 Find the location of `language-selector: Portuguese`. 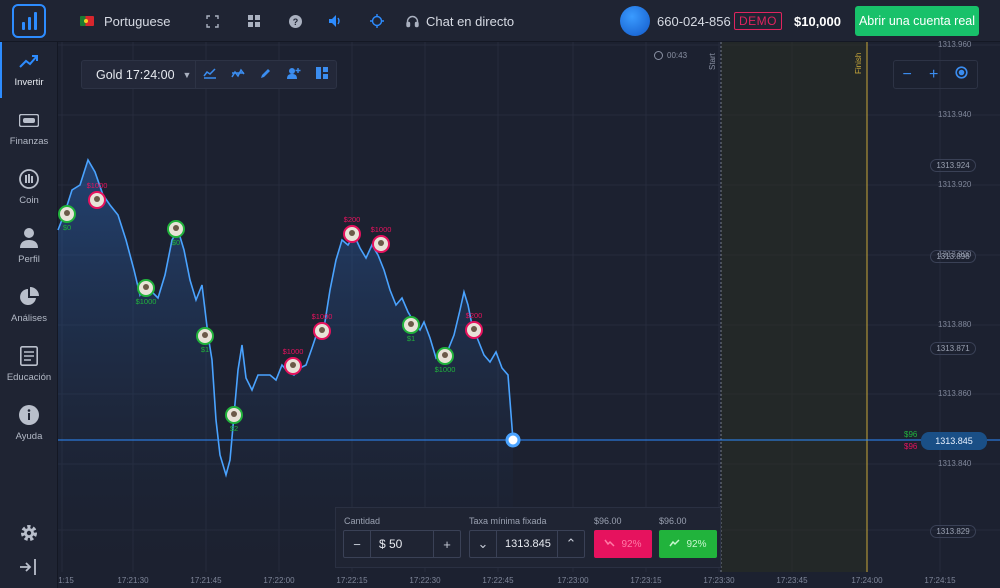

language-selector: Portuguese is located at coordinates (125, 21).